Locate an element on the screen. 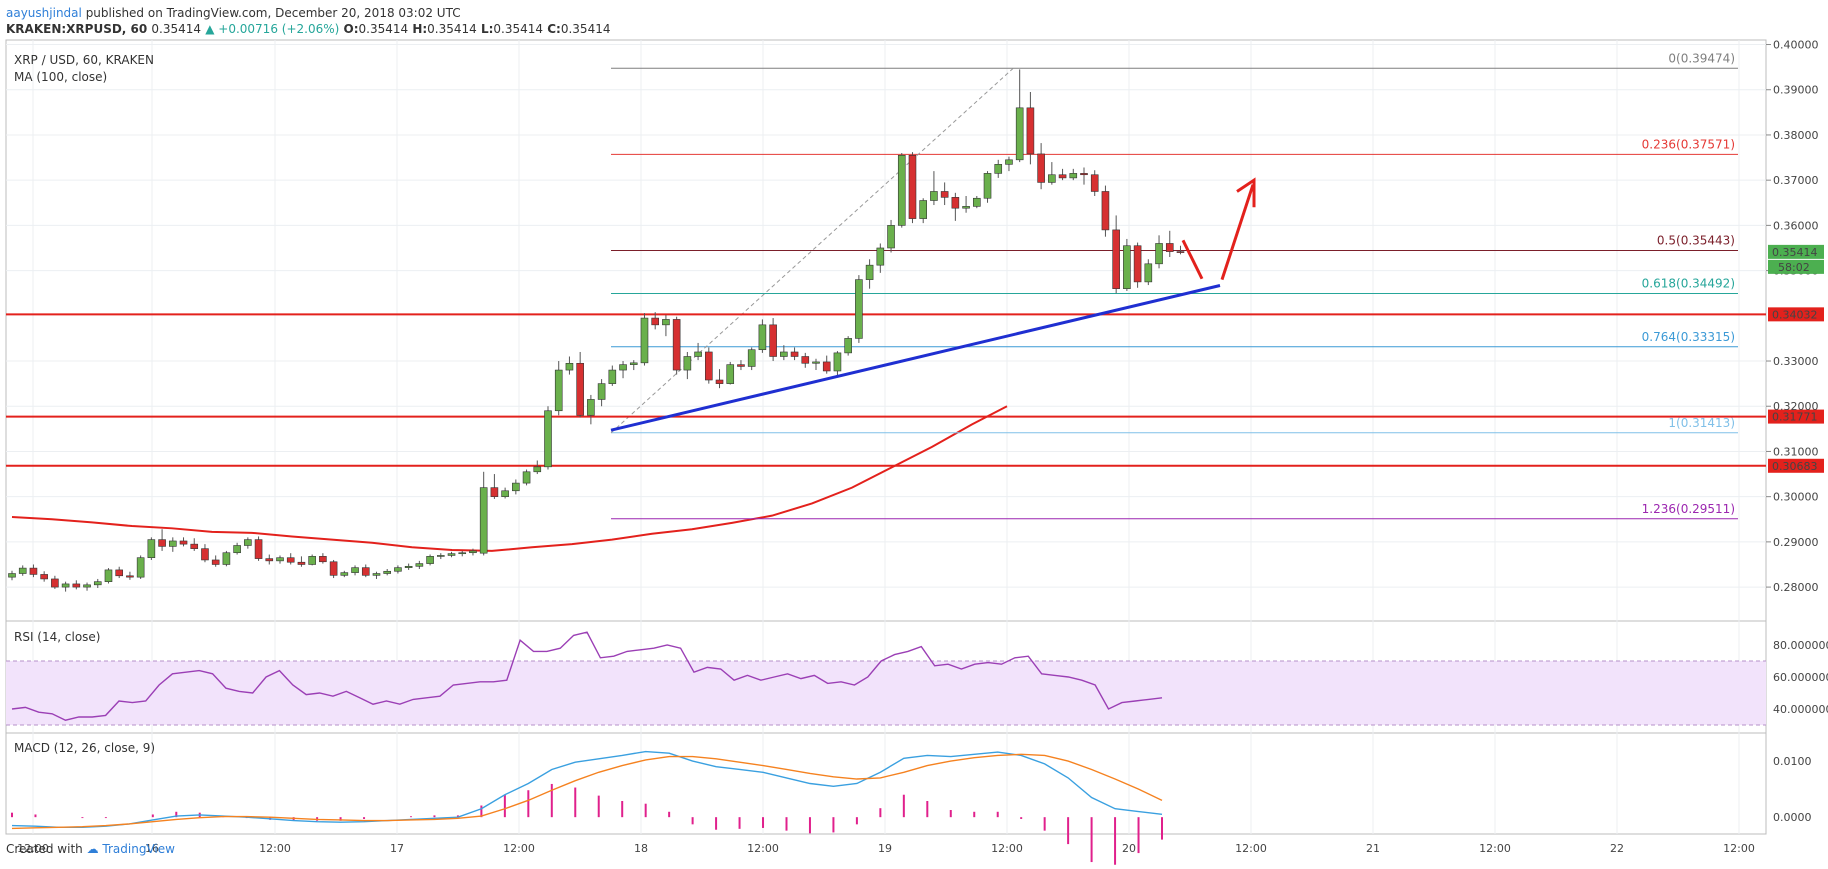  symbol-label: KRAKEN:XRPUSD, 60 is located at coordinates (77, 29).